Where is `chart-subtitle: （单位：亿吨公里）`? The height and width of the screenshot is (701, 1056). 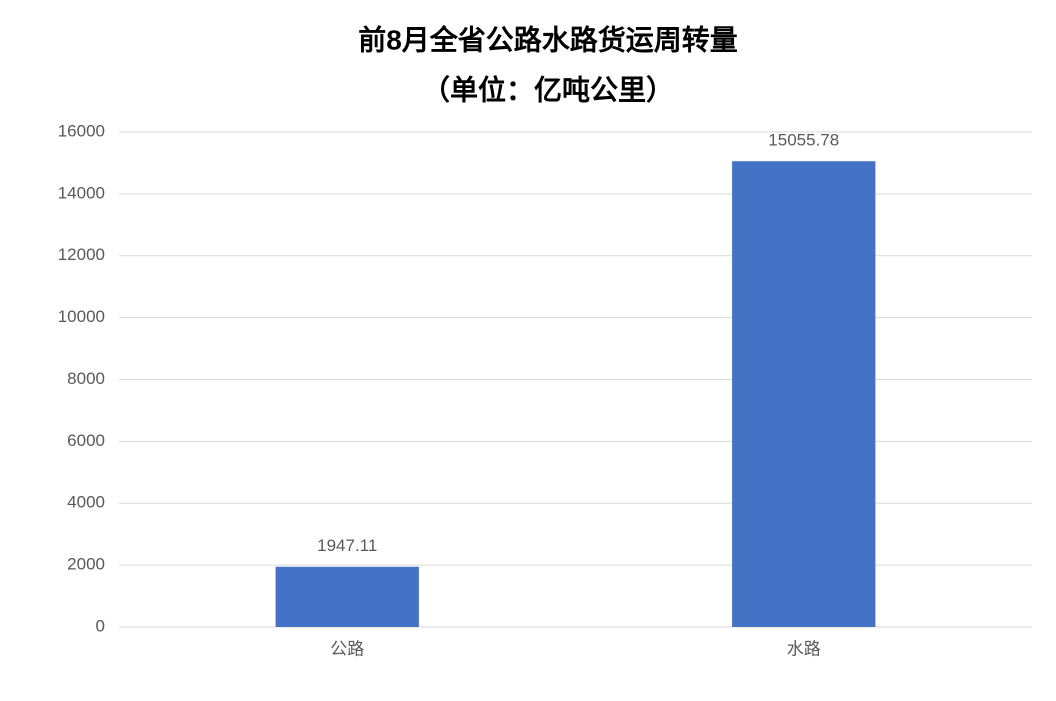
chart-subtitle: （单位：亿吨公里） is located at coordinates (548, 89).